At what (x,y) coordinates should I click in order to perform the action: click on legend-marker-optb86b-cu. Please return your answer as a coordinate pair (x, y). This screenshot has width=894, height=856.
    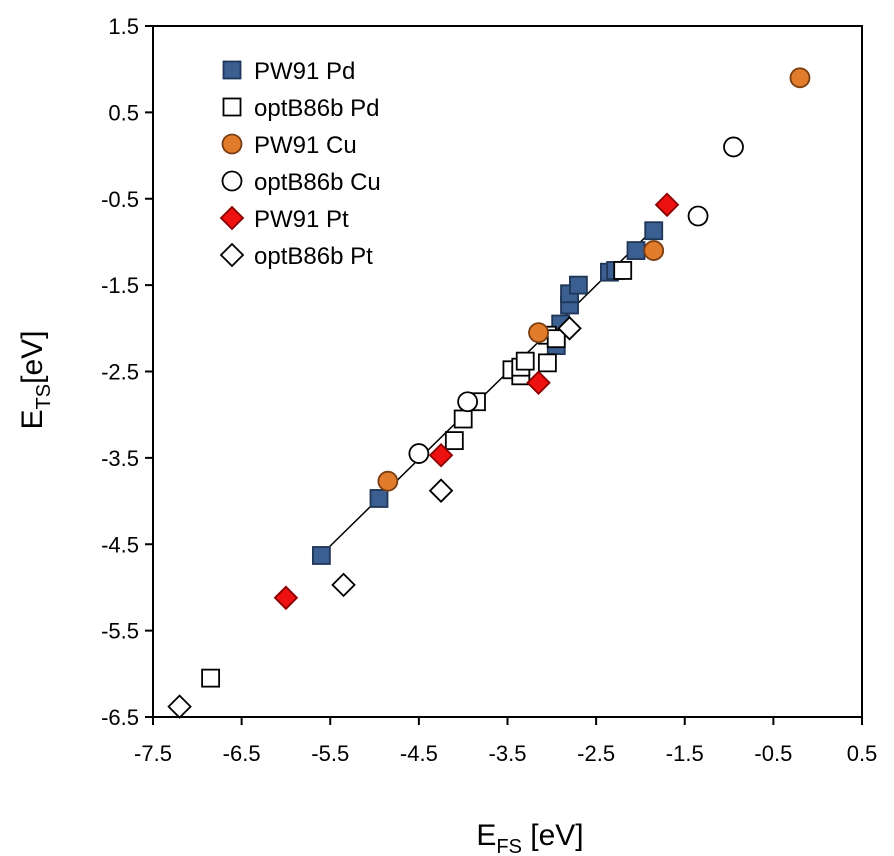
    Looking at the image, I should click on (232, 181).